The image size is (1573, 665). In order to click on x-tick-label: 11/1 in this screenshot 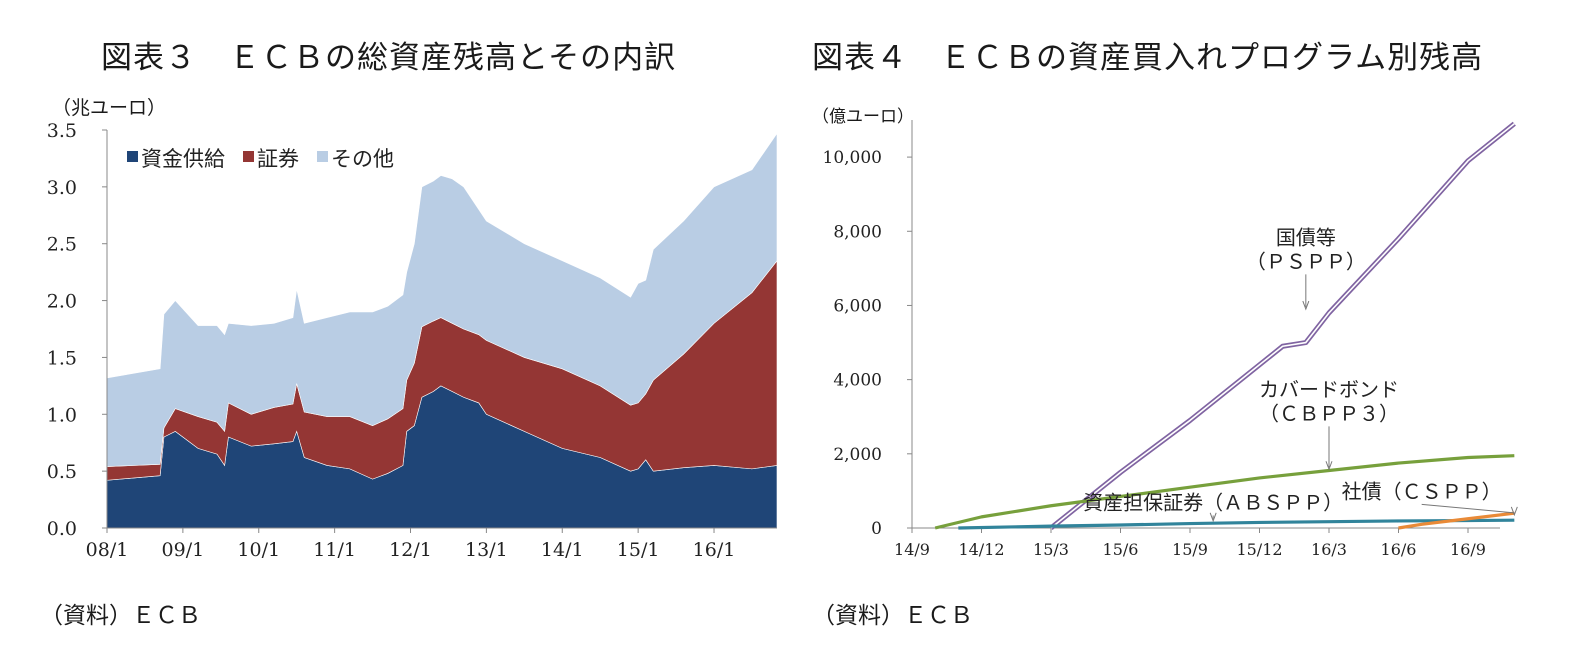, I will do `click(334, 550)`.